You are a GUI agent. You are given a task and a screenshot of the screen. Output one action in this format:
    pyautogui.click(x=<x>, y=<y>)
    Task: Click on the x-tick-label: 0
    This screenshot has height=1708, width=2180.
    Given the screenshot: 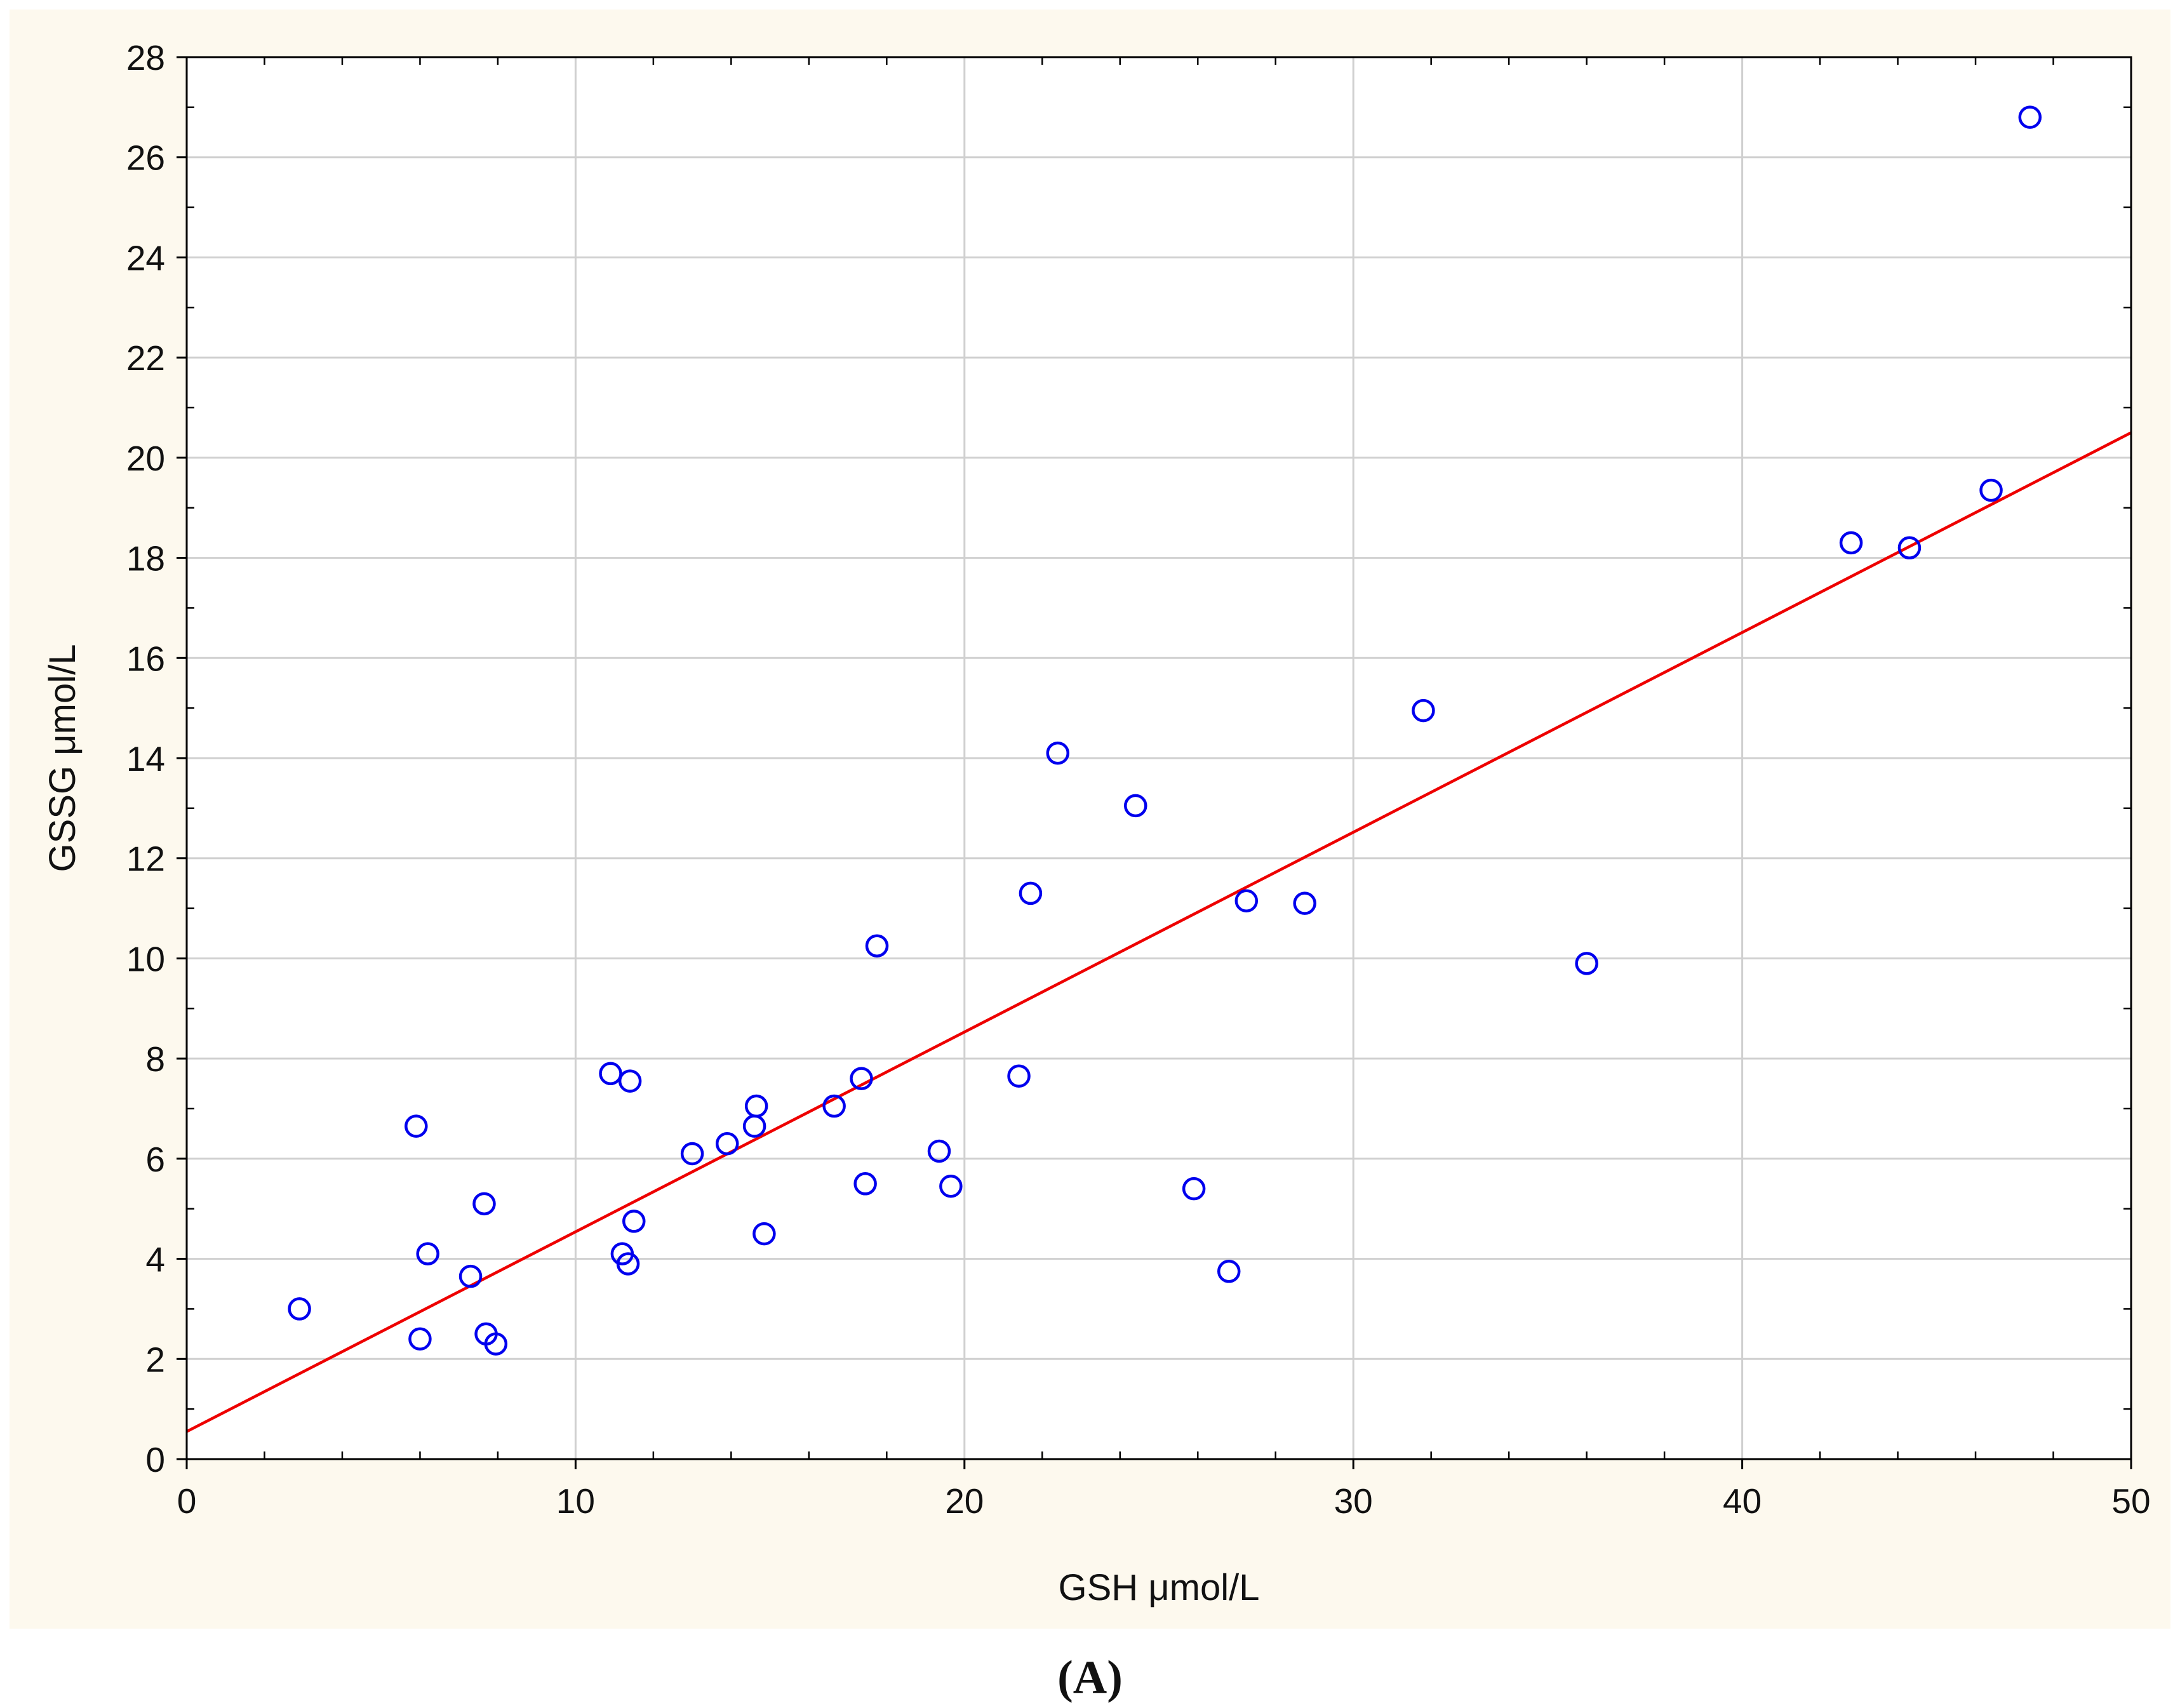 What is the action you would take?
    pyautogui.click(x=187, y=1501)
    